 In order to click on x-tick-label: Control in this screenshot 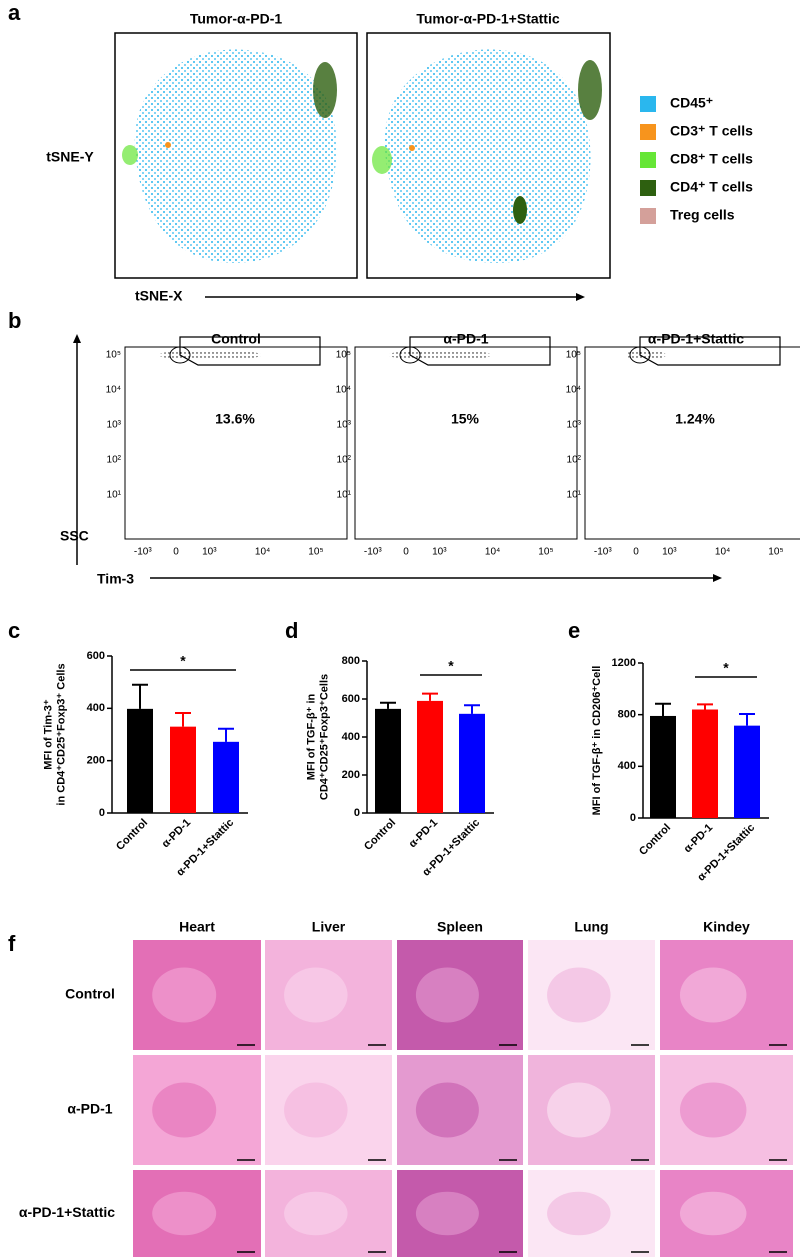, I will do `click(655, 840)`.